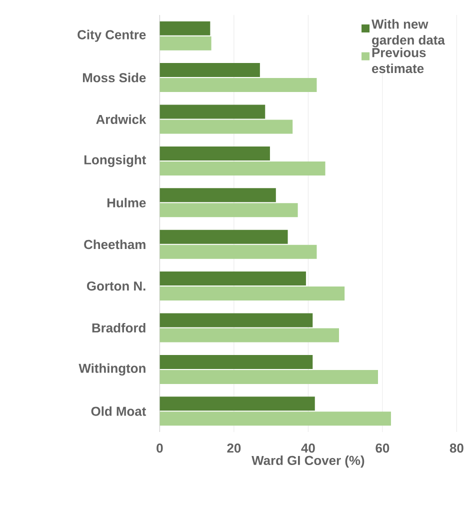 This screenshot has width=474, height=512. Describe the element at coordinates (457, 448) in the screenshot. I see `x-tick-label: 80` at that location.